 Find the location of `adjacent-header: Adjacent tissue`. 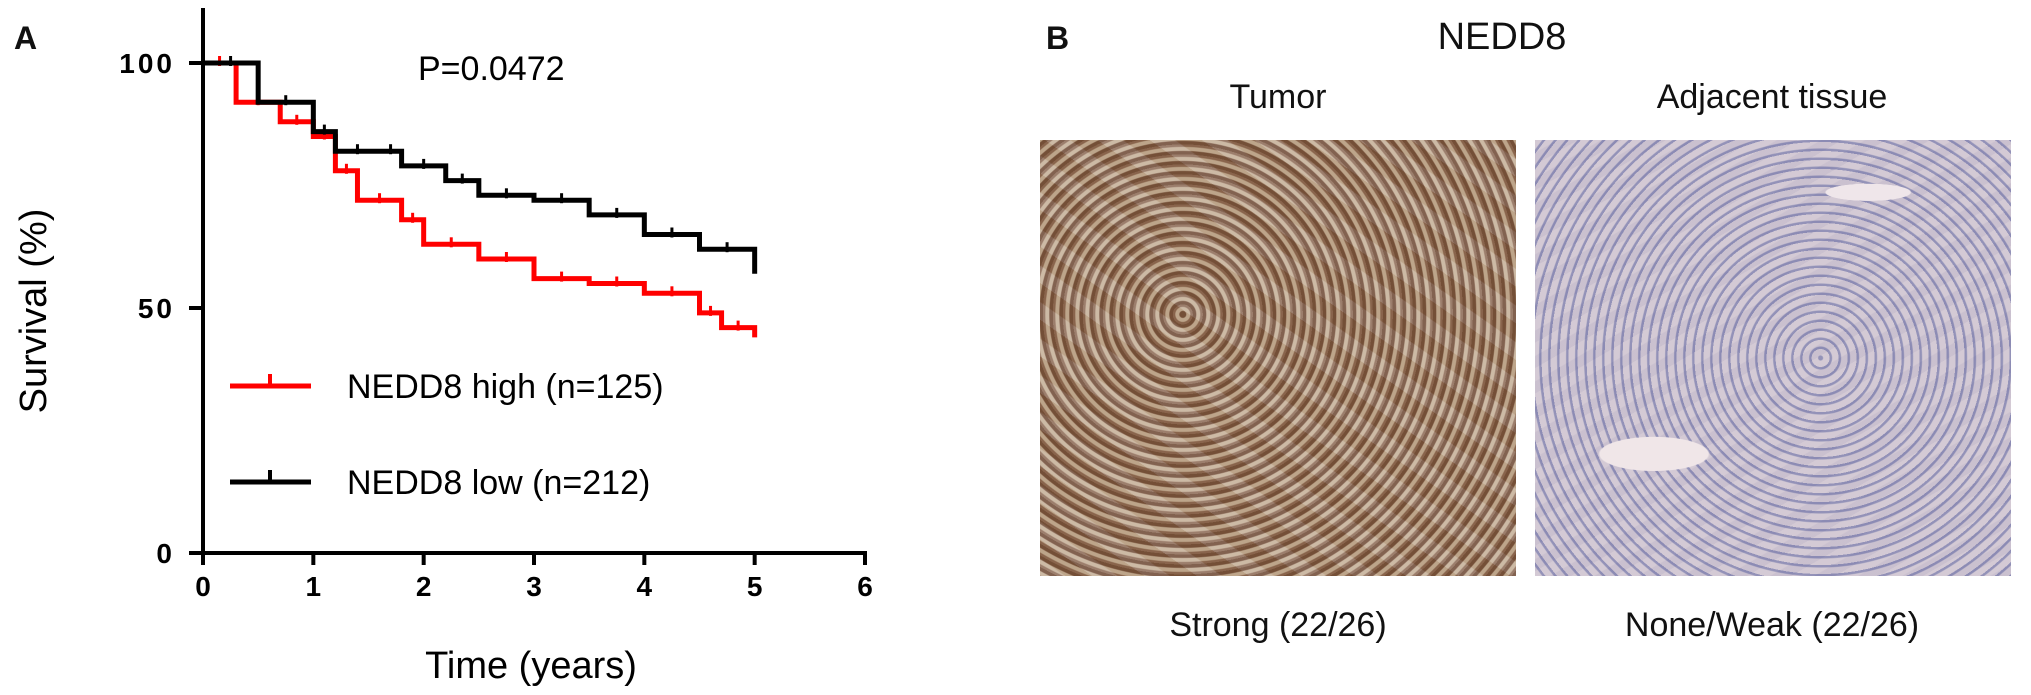

adjacent-header: Adjacent tissue is located at coordinates (1772, 97).